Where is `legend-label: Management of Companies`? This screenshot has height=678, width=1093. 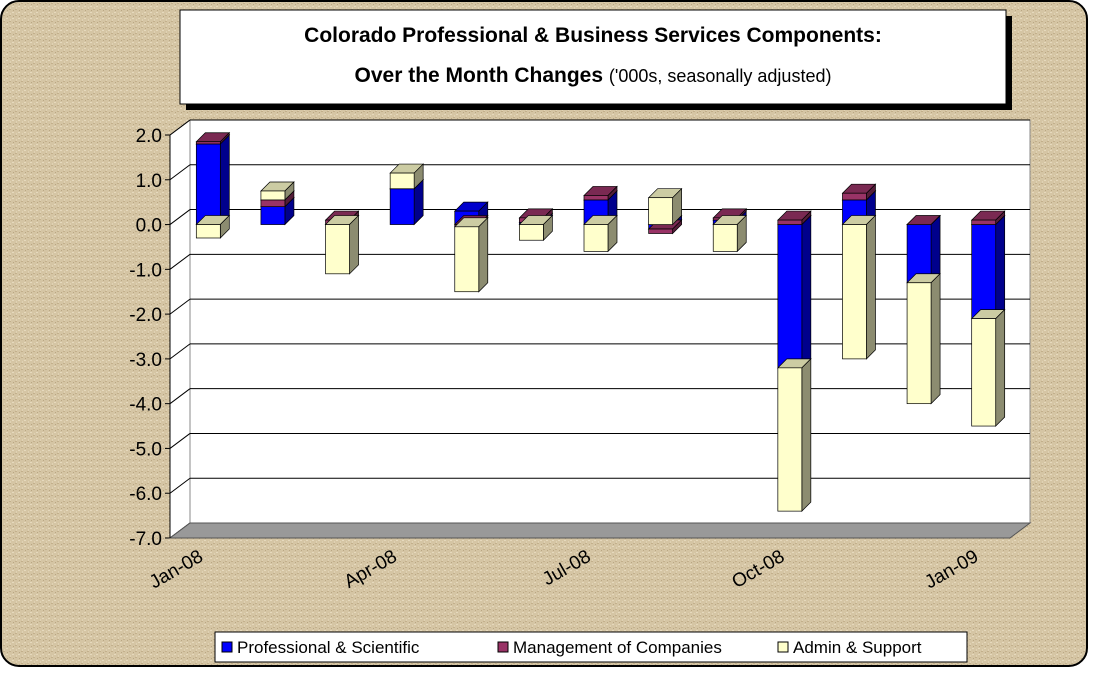 legend-label: Management of Companies is located at coordinates (617, 647).